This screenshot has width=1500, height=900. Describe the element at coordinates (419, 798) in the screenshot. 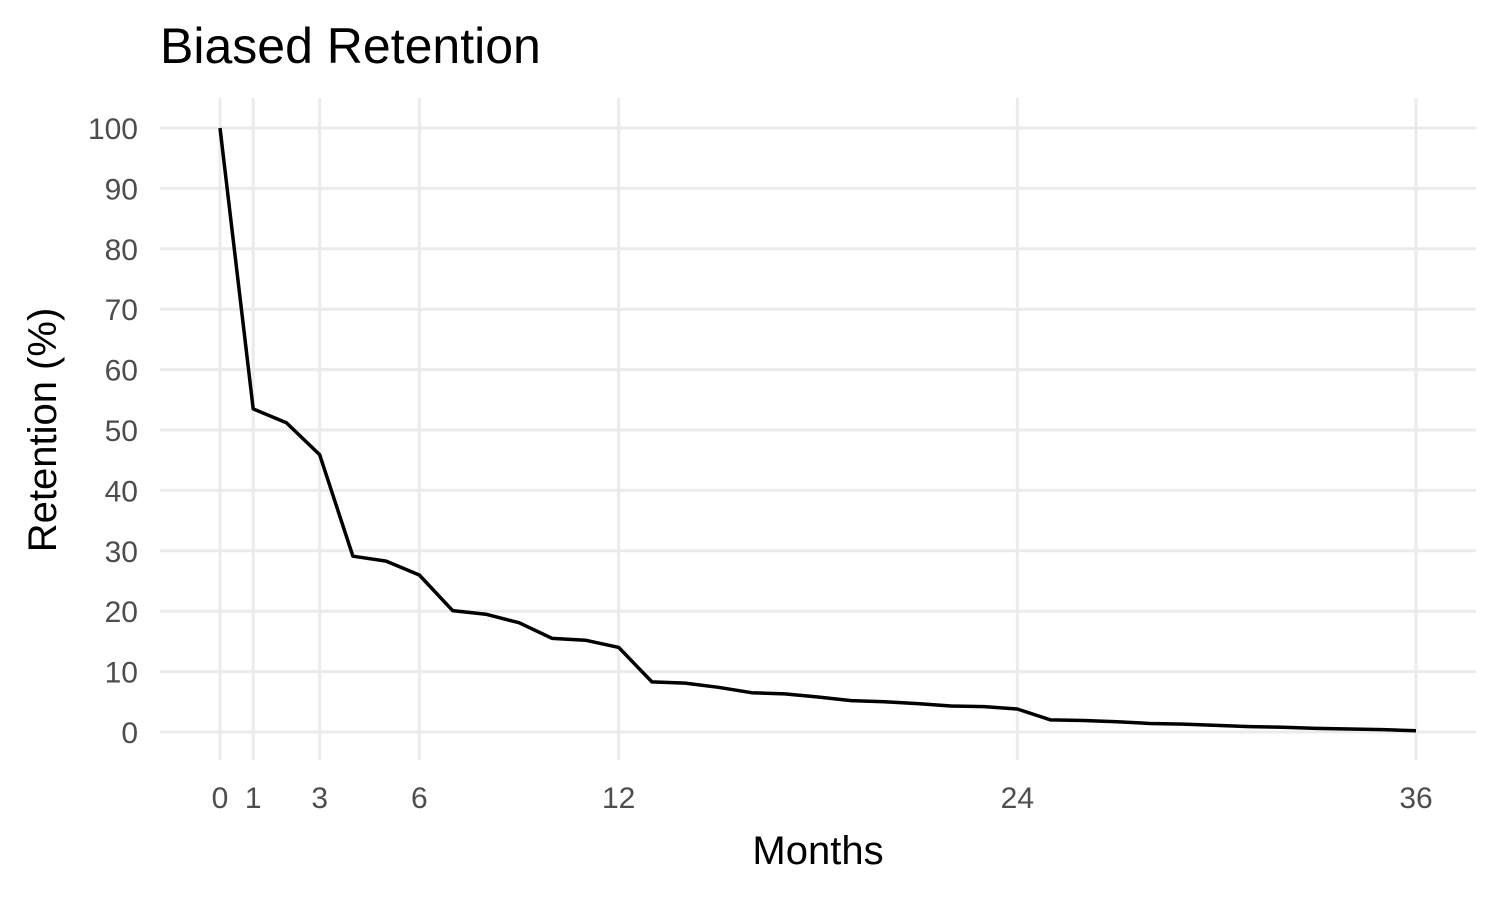

I see `x-tick-label-6: 6` at that location.